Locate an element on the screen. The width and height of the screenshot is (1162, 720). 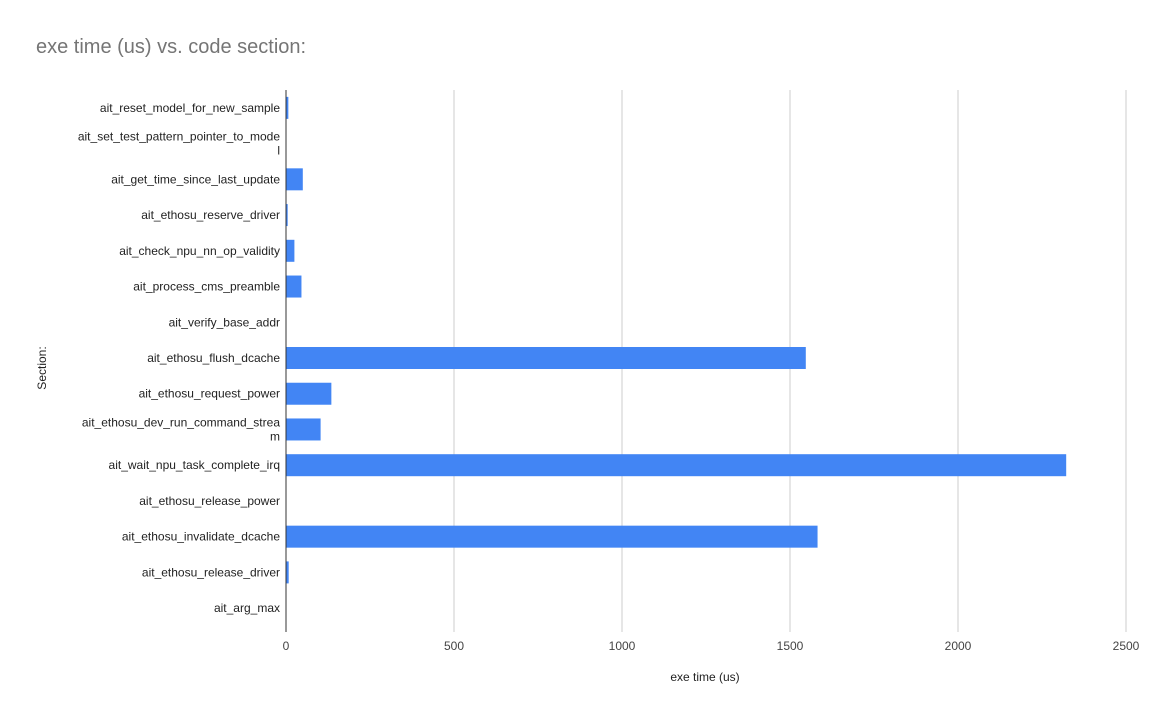
category-label: ait_ethosu_request_power is located at coordinates (209, 394).